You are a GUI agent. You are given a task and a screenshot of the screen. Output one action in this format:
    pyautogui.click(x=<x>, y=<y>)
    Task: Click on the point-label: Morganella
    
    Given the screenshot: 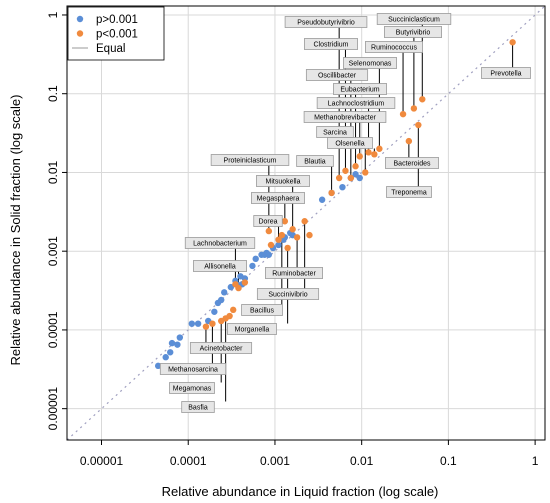 What is the action you would take?
    pyautogui.click(x=252, y=330)
    